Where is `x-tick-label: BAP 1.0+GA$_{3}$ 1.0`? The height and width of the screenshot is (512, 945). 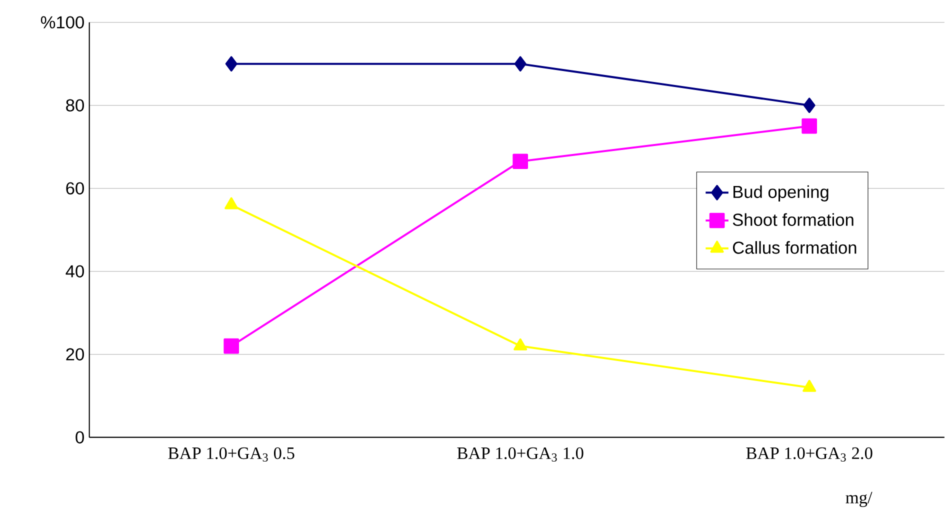
x-tick-label: BAP 1.0+GA$_{3}$ 1.0 is located at coordinates (520, 454).